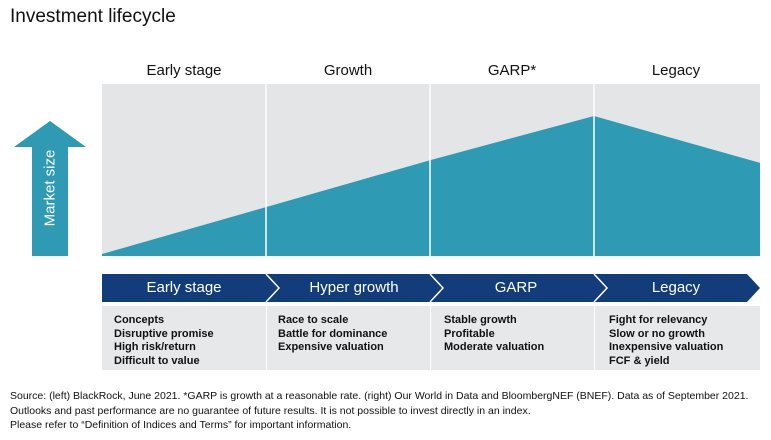 The image size is (771, 440). I want to click on axis-label-market-size: Market size, so click(50, 188).